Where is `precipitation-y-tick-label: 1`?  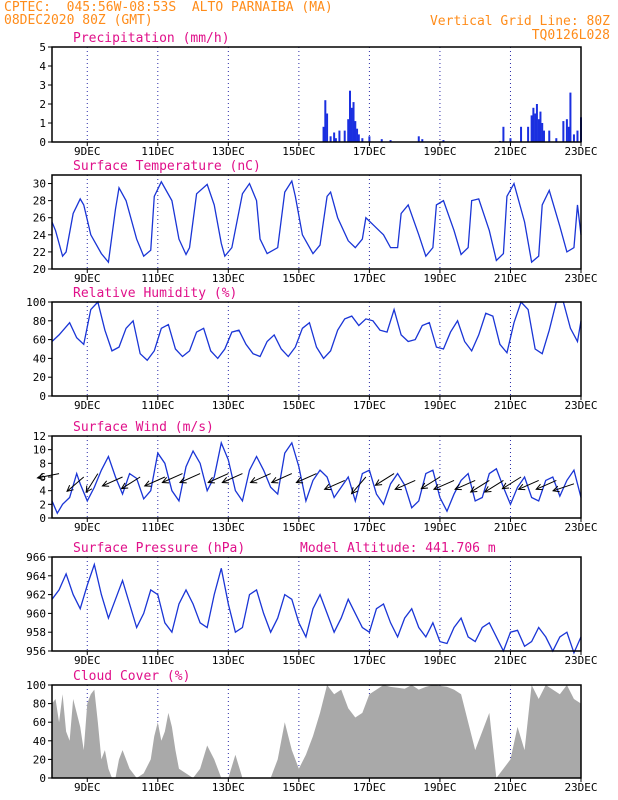
precipitation-y-tick-label: 1 is located at coordinates (42, 123).